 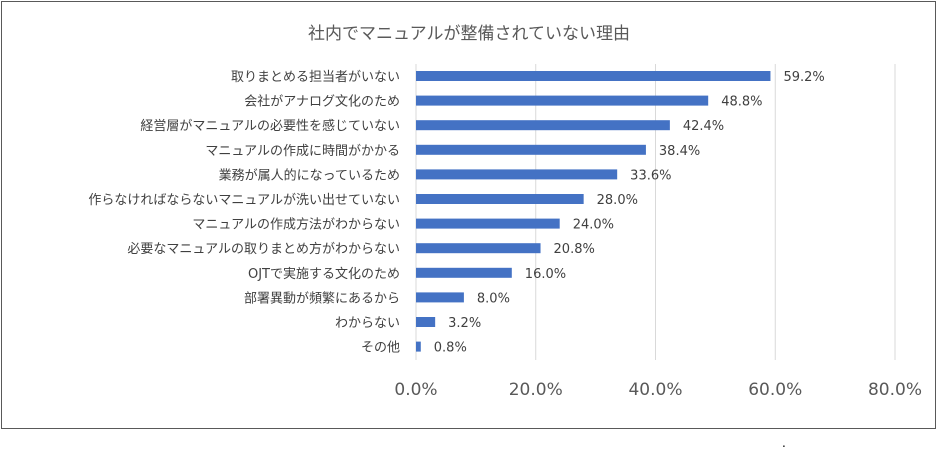 I want to click on category-label: 必要なマニュアルの取りまとめ方がわからない, so click(x=263, y=249).